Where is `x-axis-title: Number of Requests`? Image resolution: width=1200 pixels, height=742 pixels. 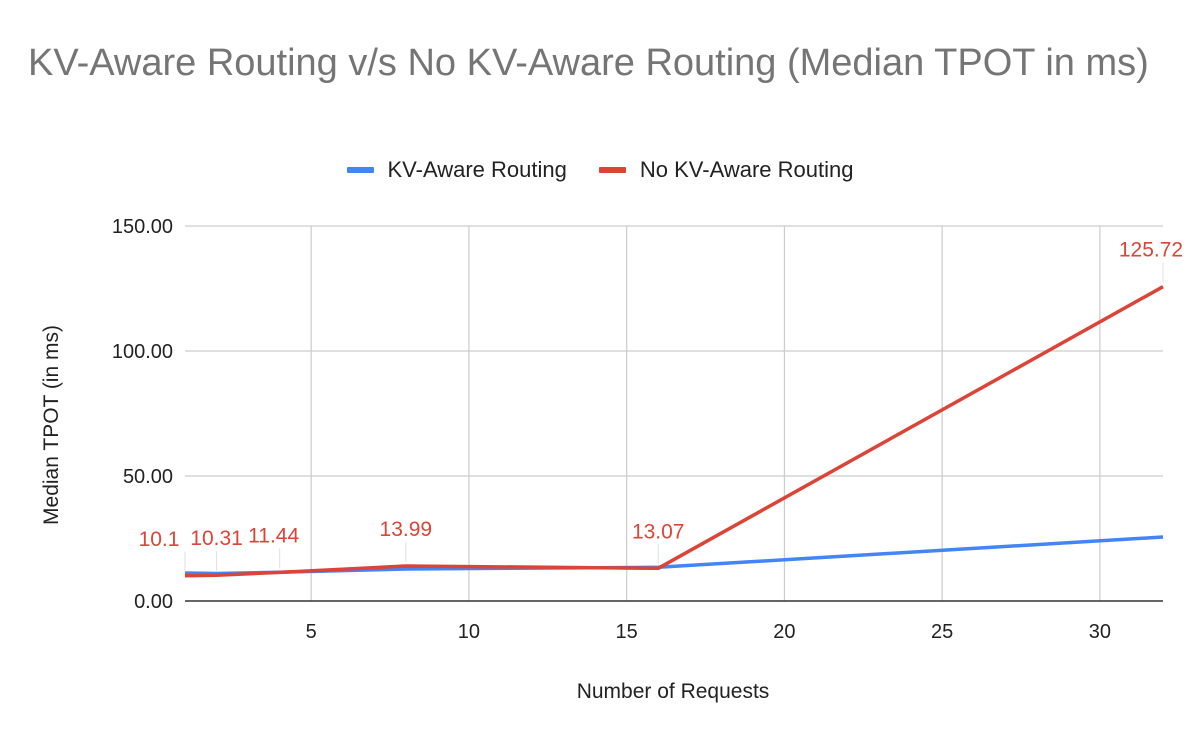 x-axis-title: Number of Requests is located at coordinates (673, 691).